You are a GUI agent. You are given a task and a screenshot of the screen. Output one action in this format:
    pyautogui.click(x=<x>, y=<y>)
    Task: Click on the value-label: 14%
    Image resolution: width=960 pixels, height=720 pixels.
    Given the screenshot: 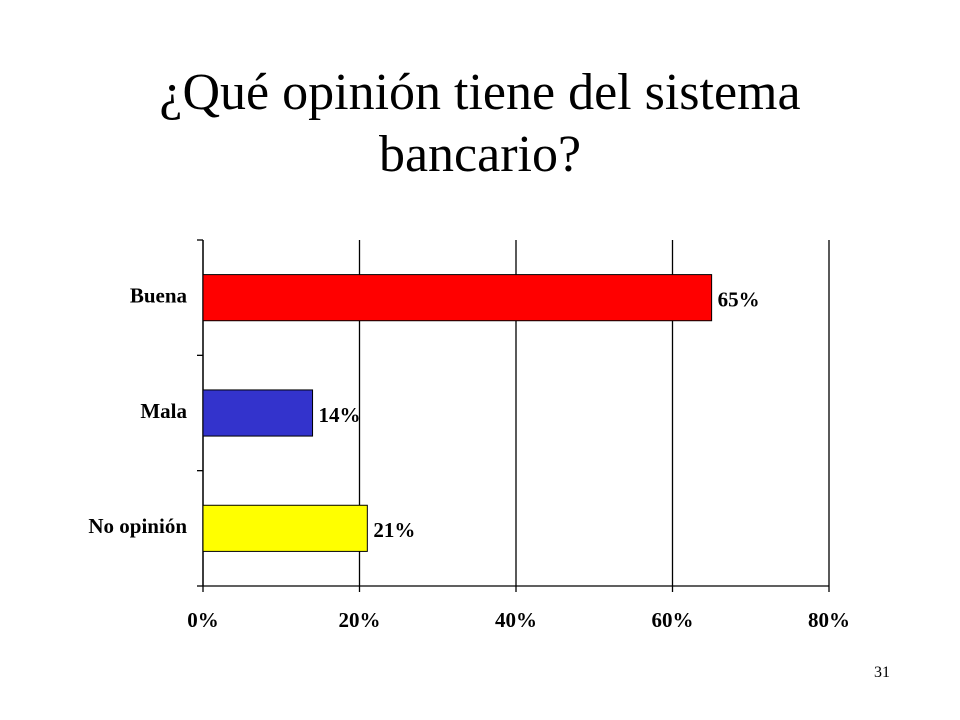 What is the action you would take?
    pyautogui.click(x=340, y=415)
    